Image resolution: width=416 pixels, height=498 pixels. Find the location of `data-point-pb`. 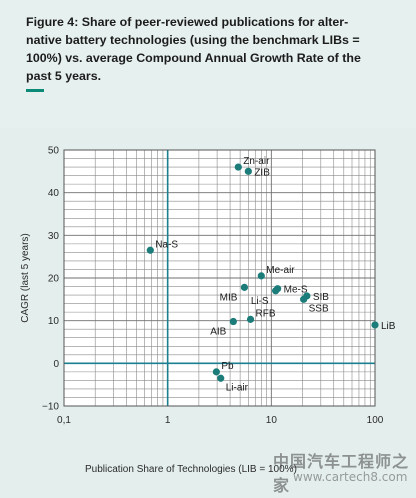

data-point-pb is located at coordinates (216, 372).